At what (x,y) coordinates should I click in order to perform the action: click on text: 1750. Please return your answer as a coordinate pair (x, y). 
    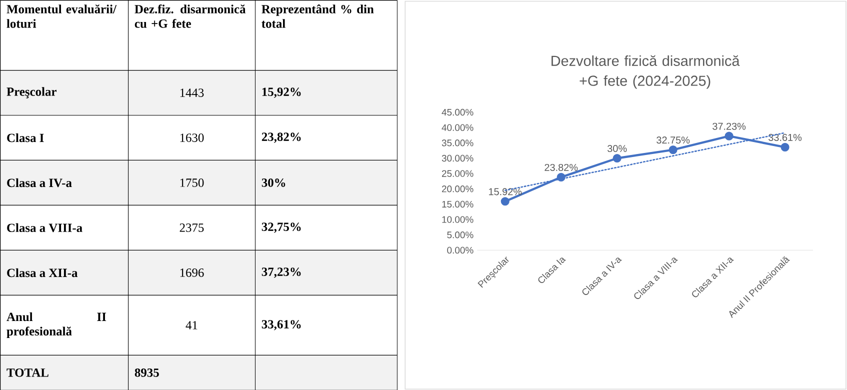
    Looking at the image, I should click on (192, 182).